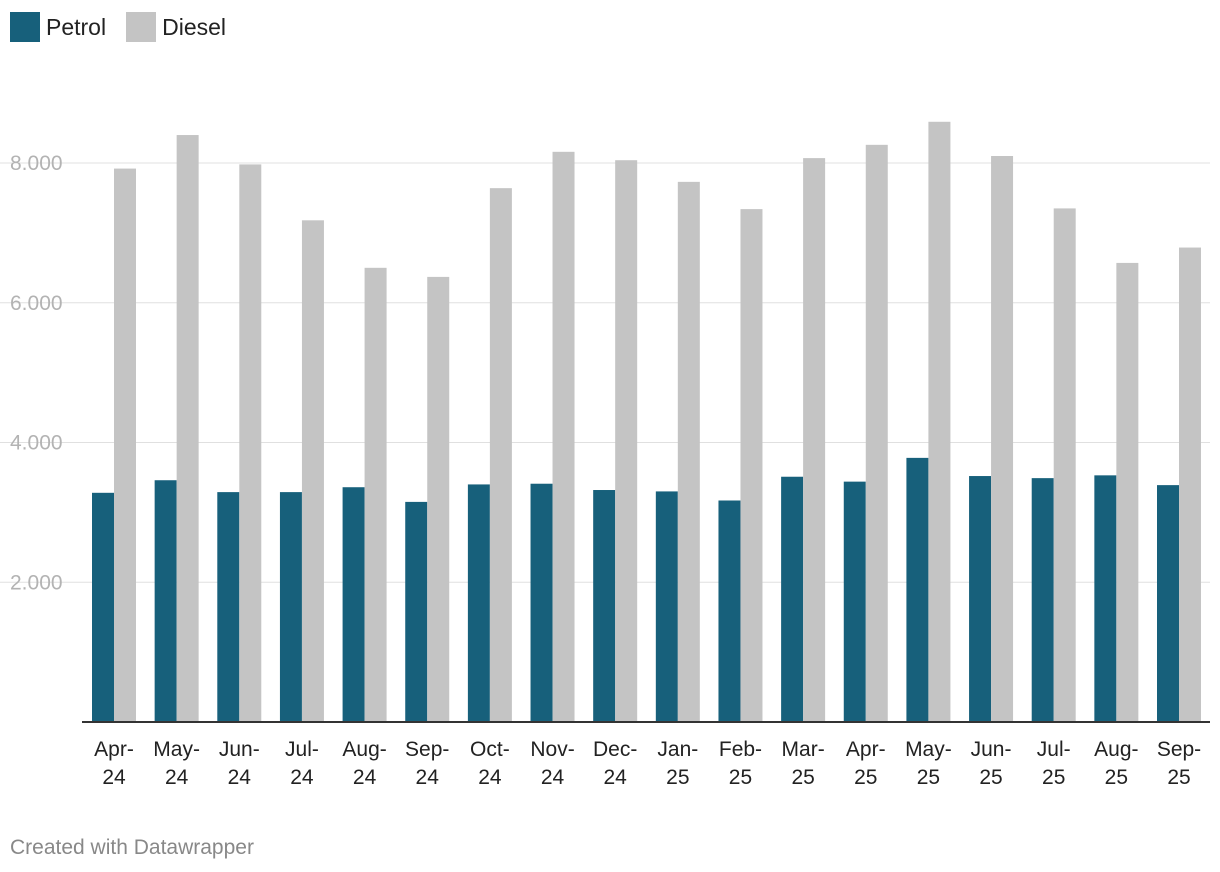 The height and width of the screenshot is (872, 1220). What do you see at coordinates (552, 763) in the screenshot?
I see `x-tick-label-7: Nov-24` at bounding box center [552, 763].